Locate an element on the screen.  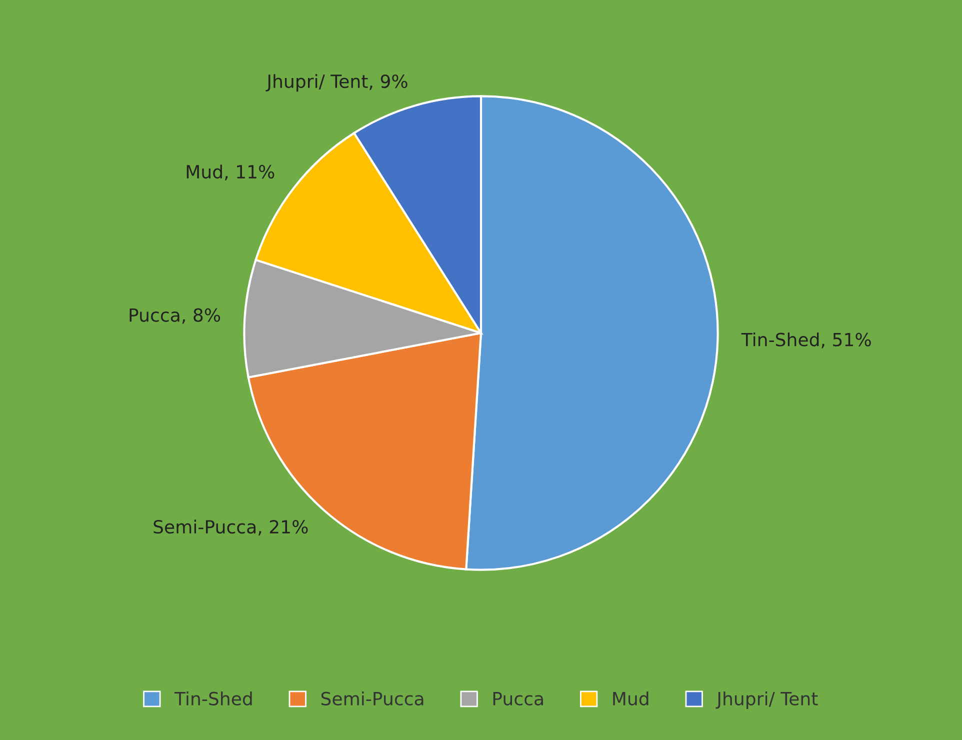
data-label: Tin-Shed, 51% is located at coordinates (806, 340).